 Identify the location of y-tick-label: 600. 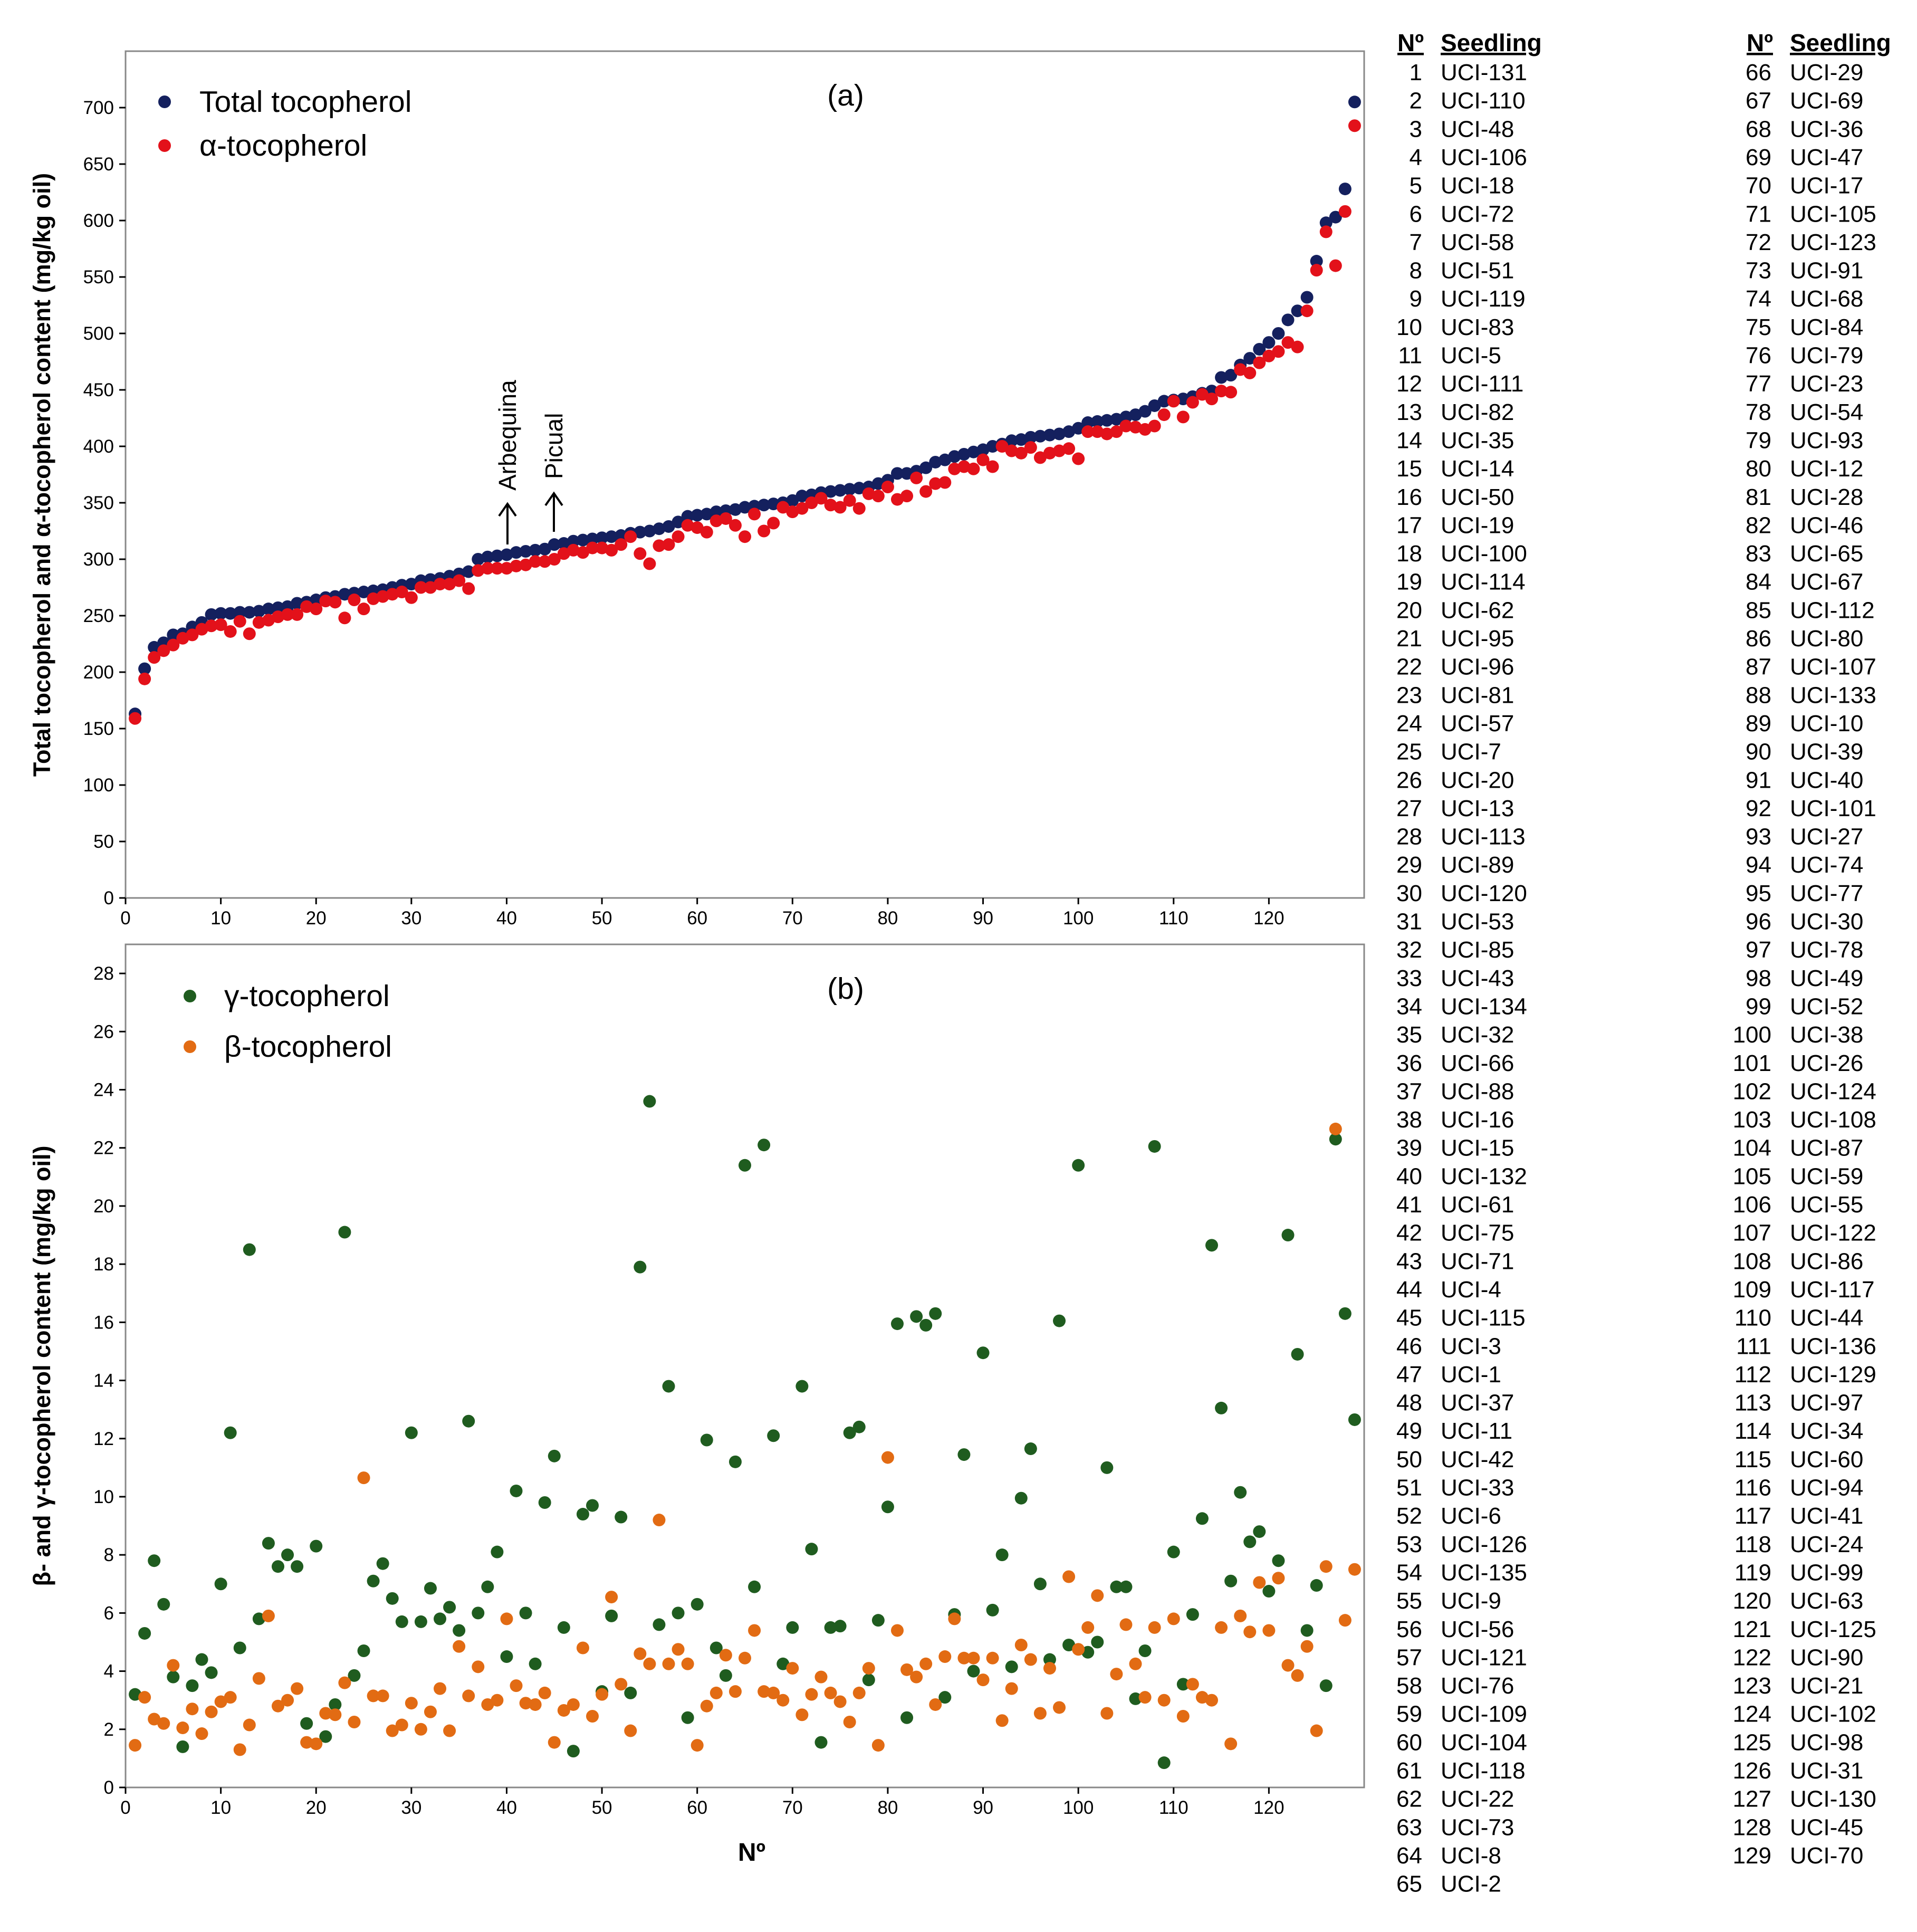
(98, 221).